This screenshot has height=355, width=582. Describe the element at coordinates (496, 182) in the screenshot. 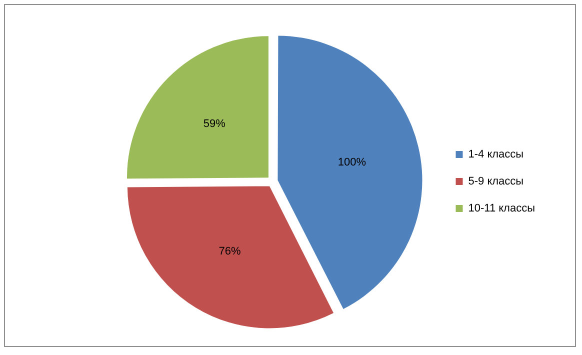

I see `legend-label: 5-9 классы` at that location.